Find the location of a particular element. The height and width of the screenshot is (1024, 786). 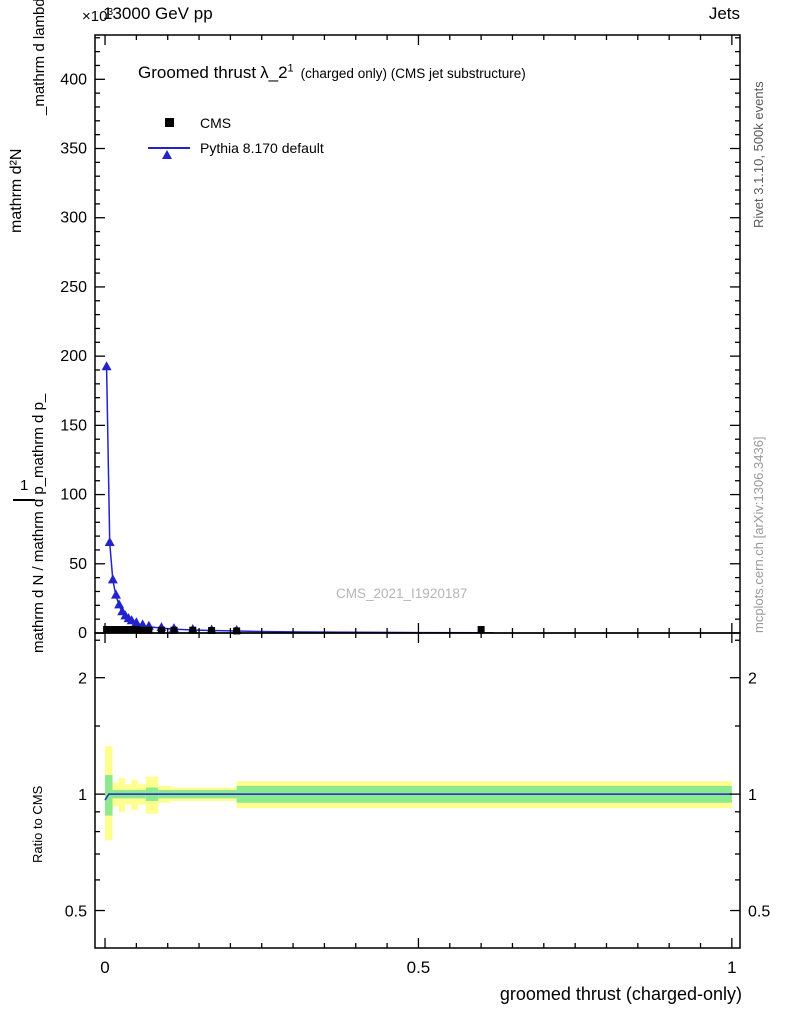

legend: CMS Pythia 8.170 default is located at coordinates (235, 135).